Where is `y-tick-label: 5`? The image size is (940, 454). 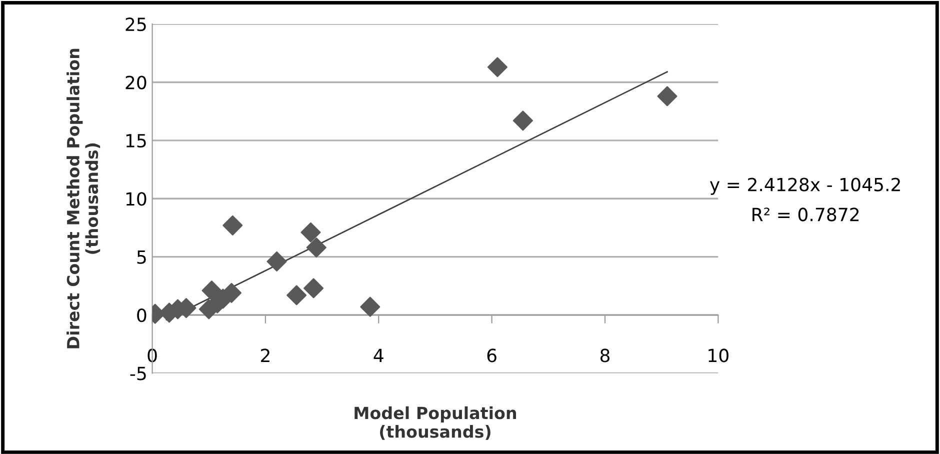 y-tick-label: 5 is located at coordinates (141, 257).